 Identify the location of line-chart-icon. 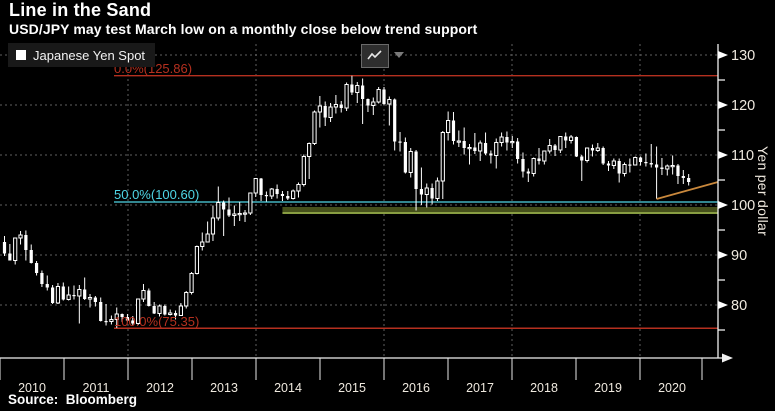
(374, 55).